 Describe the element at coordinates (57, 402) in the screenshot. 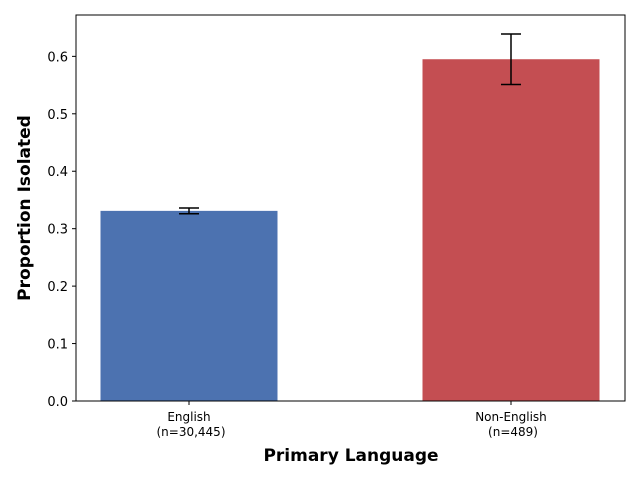

I see `y-tick-label-0: 0.0` at that location.